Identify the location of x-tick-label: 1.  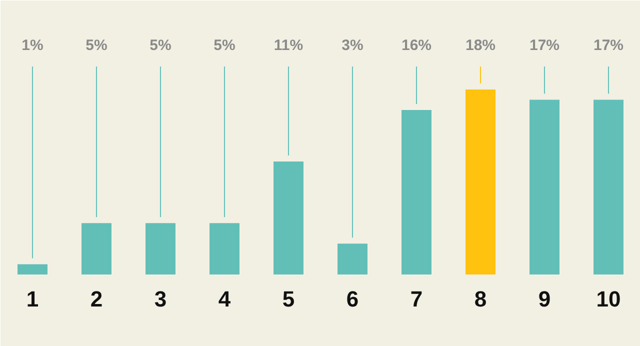
(32, 299).